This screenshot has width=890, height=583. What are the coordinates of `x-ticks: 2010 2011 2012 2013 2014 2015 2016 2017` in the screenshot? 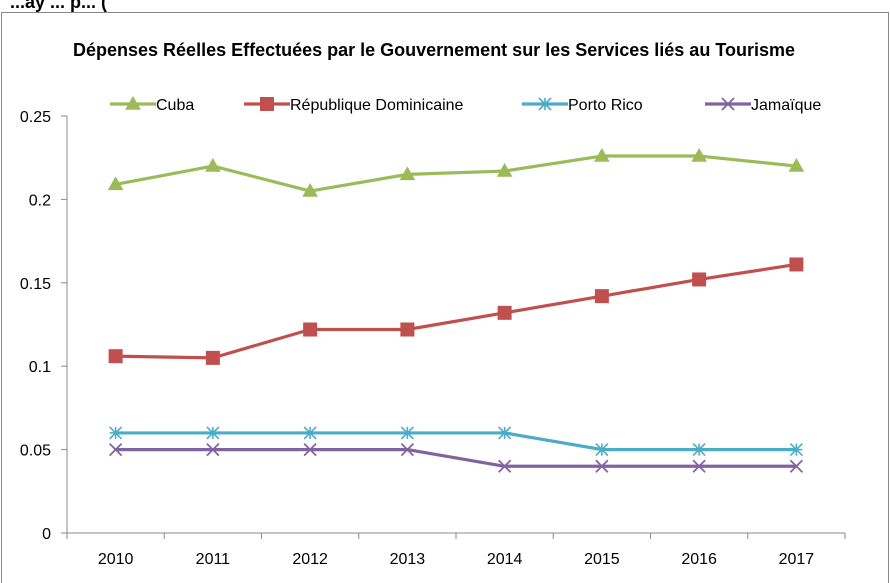 It's located at (456, 550).